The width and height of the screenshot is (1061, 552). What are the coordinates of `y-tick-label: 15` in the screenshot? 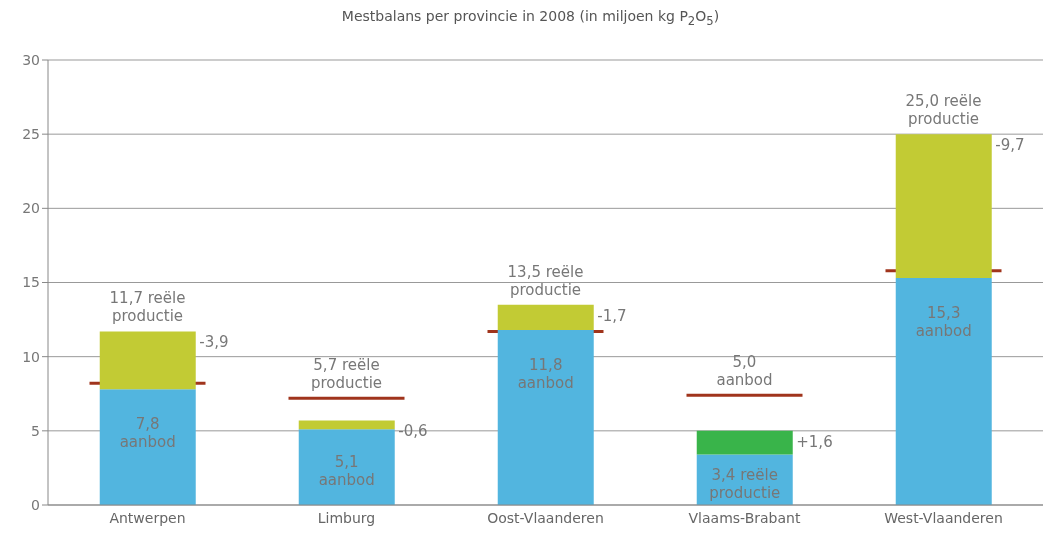 It's located at (31, 282).